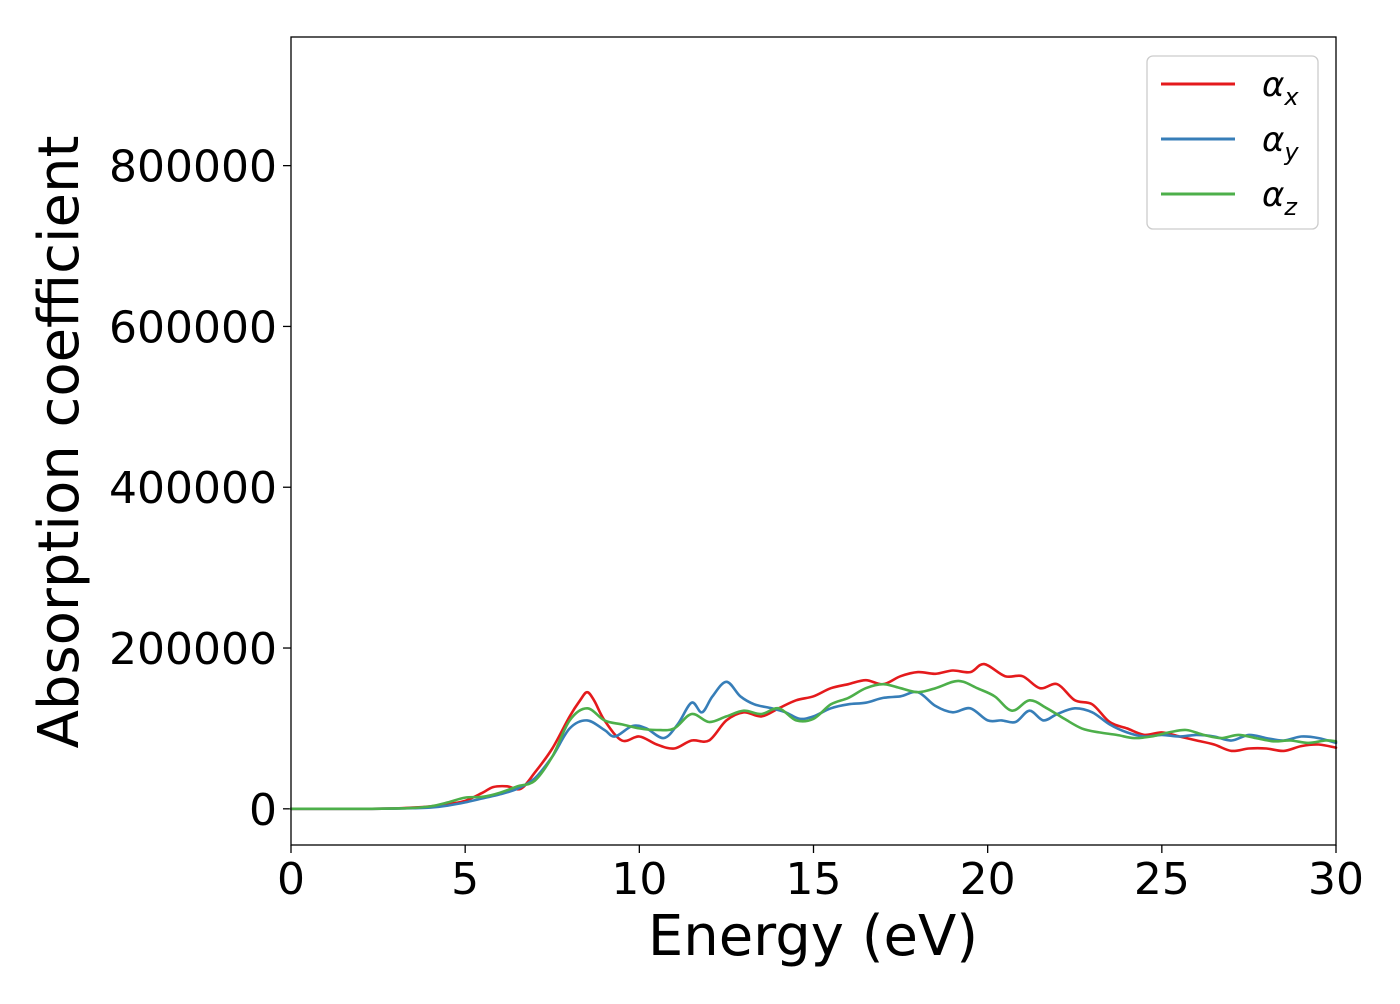  I want to click on x-tick-label: 30, so click(1336, 879).